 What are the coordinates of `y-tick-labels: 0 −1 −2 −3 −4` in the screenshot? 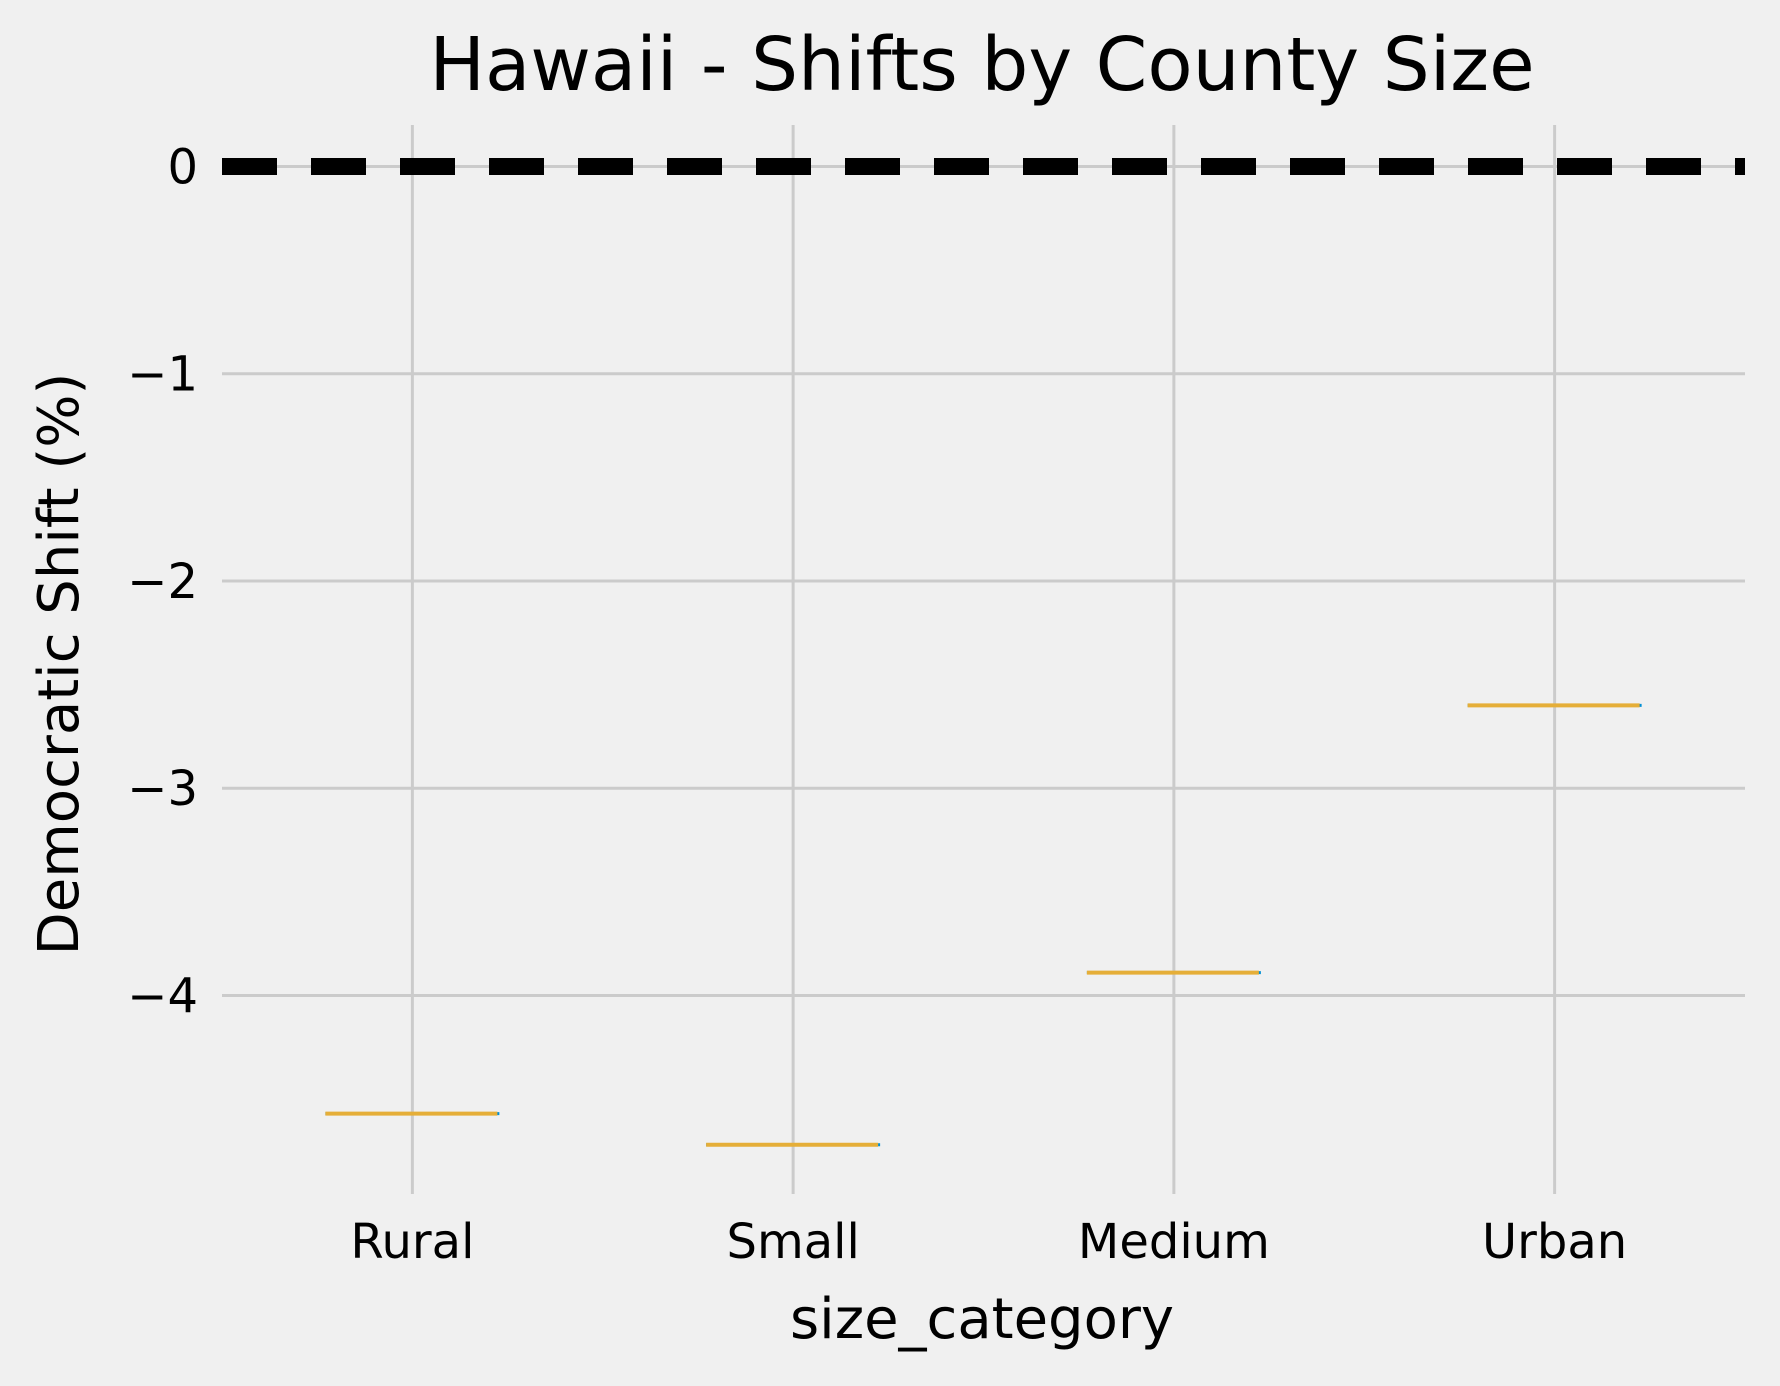 It's located at (162, 581).